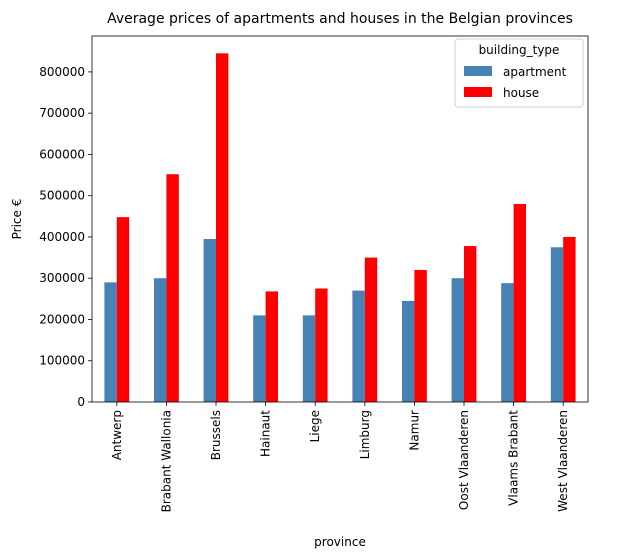 The height and width of the screenshot is (560, 626). I want to click on x-tick-label: Oost Vlaanderen, so click(464, 460).